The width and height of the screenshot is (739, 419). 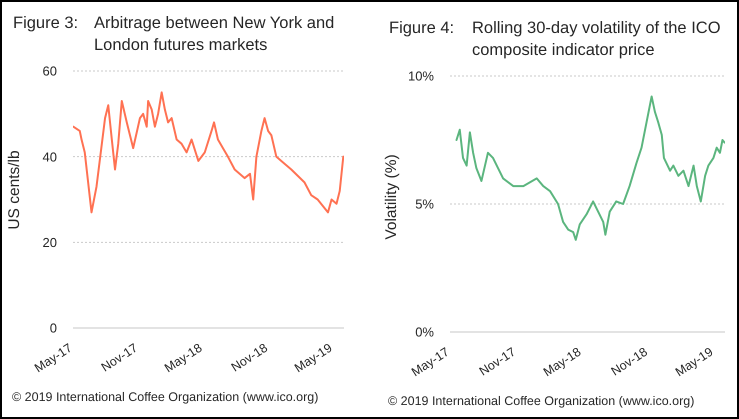 I want to click on y-tick-label: 5%, so click(x=424, y=204).